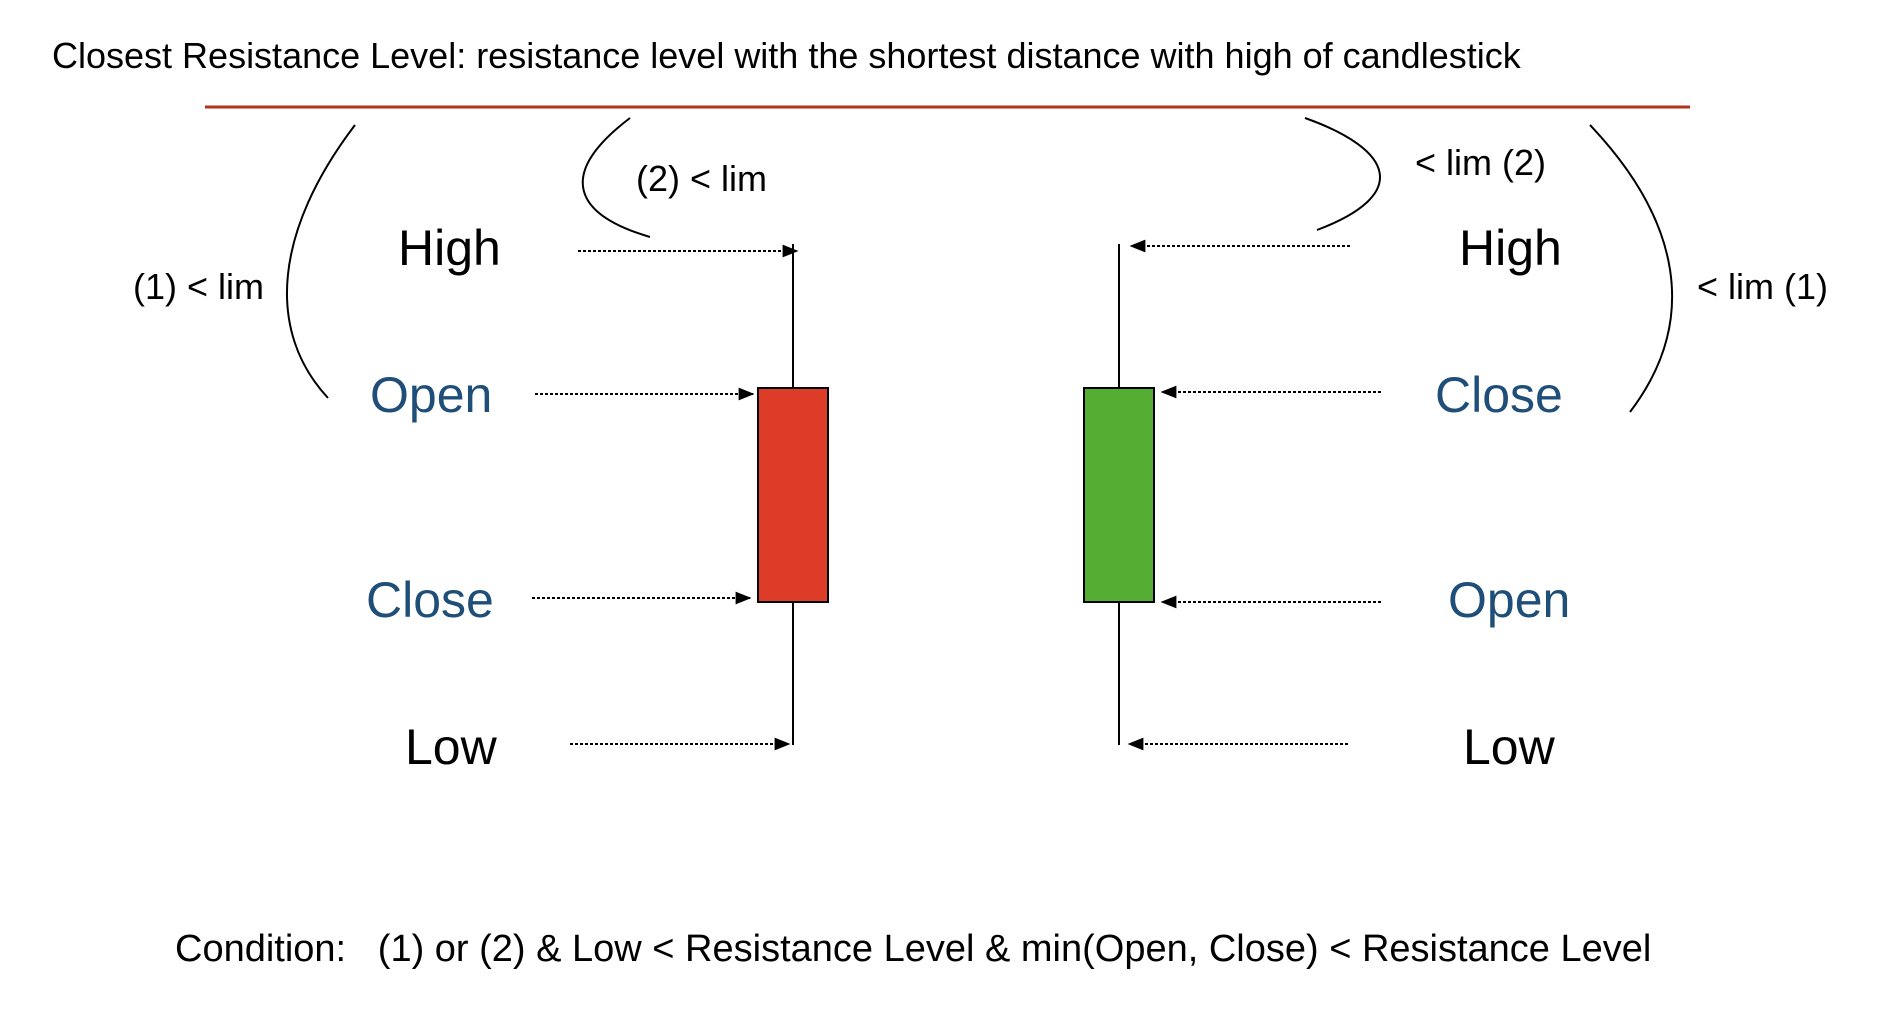  I want to click on left-open-label: Open, so click(431, 395).